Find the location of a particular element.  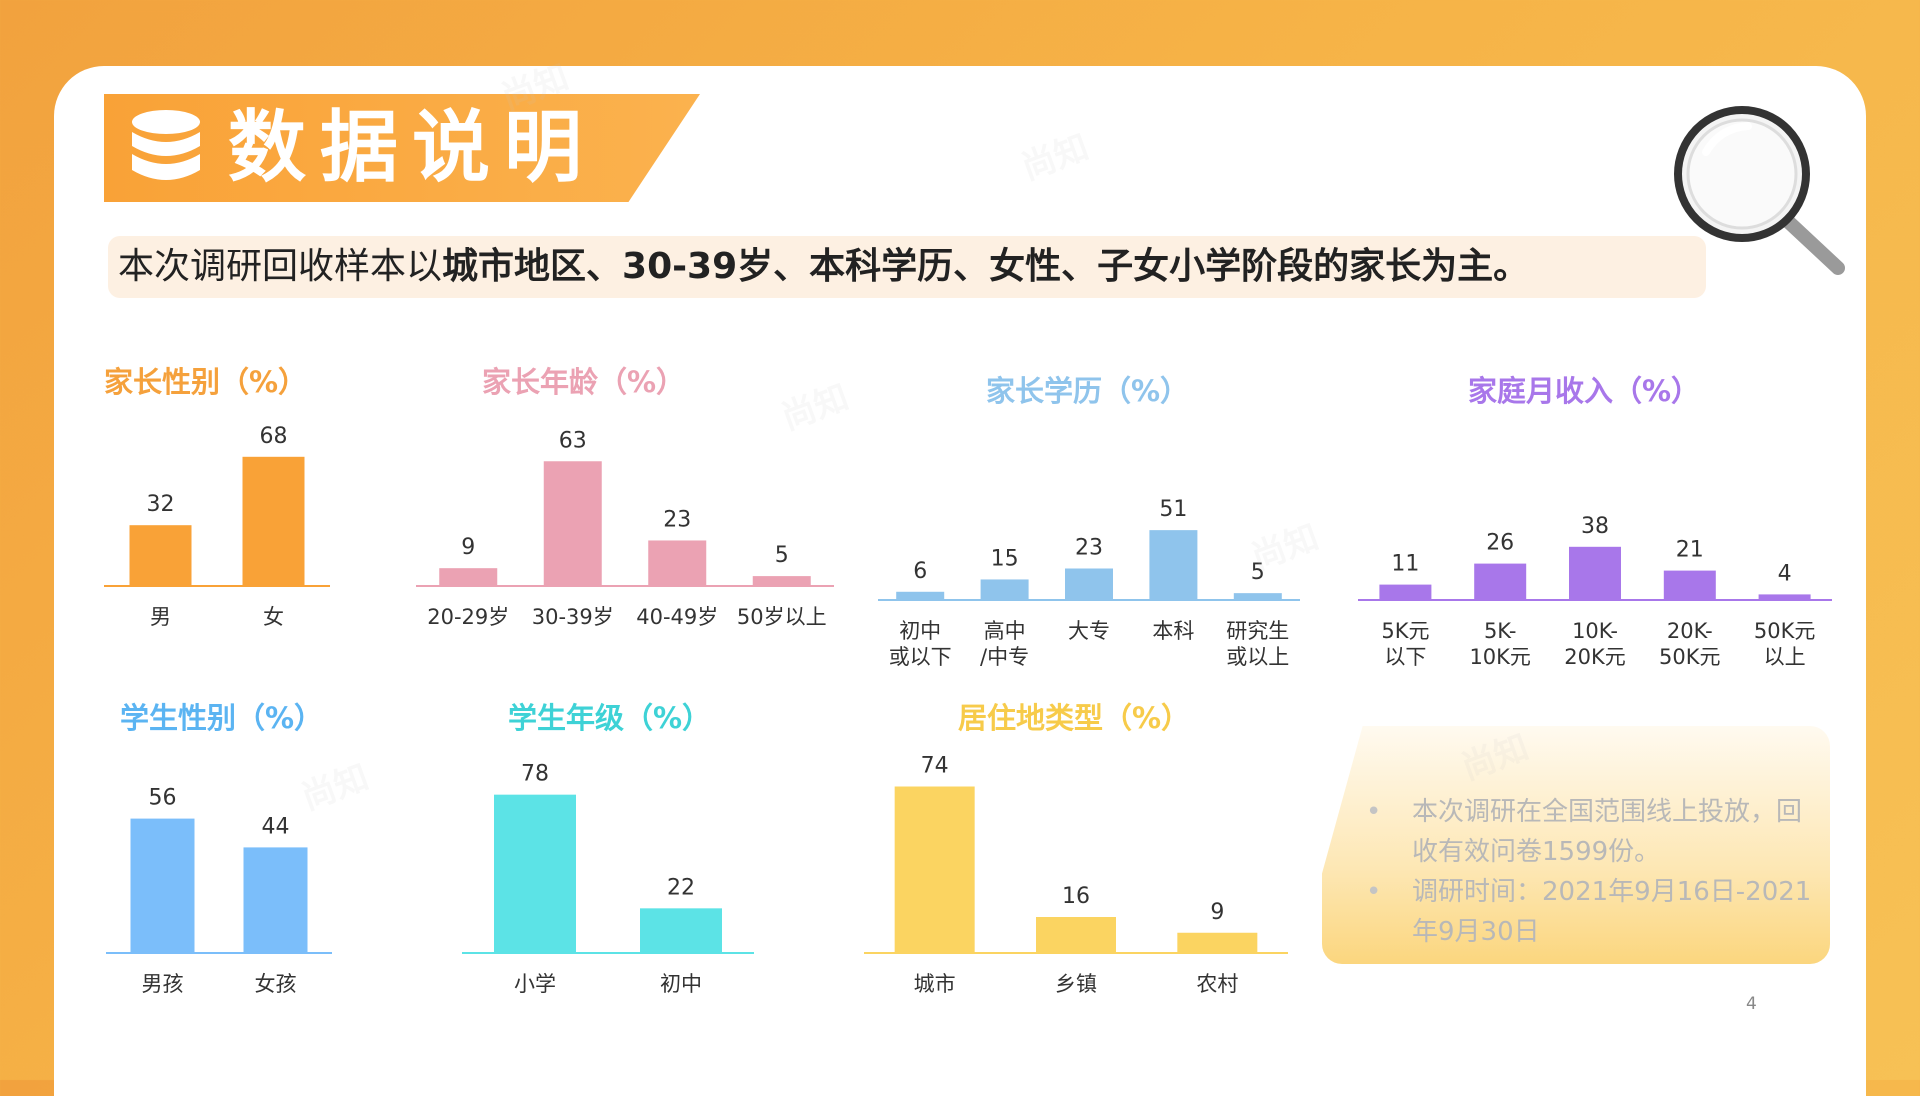

data-label: 22 is located at coordinates (681, 887).